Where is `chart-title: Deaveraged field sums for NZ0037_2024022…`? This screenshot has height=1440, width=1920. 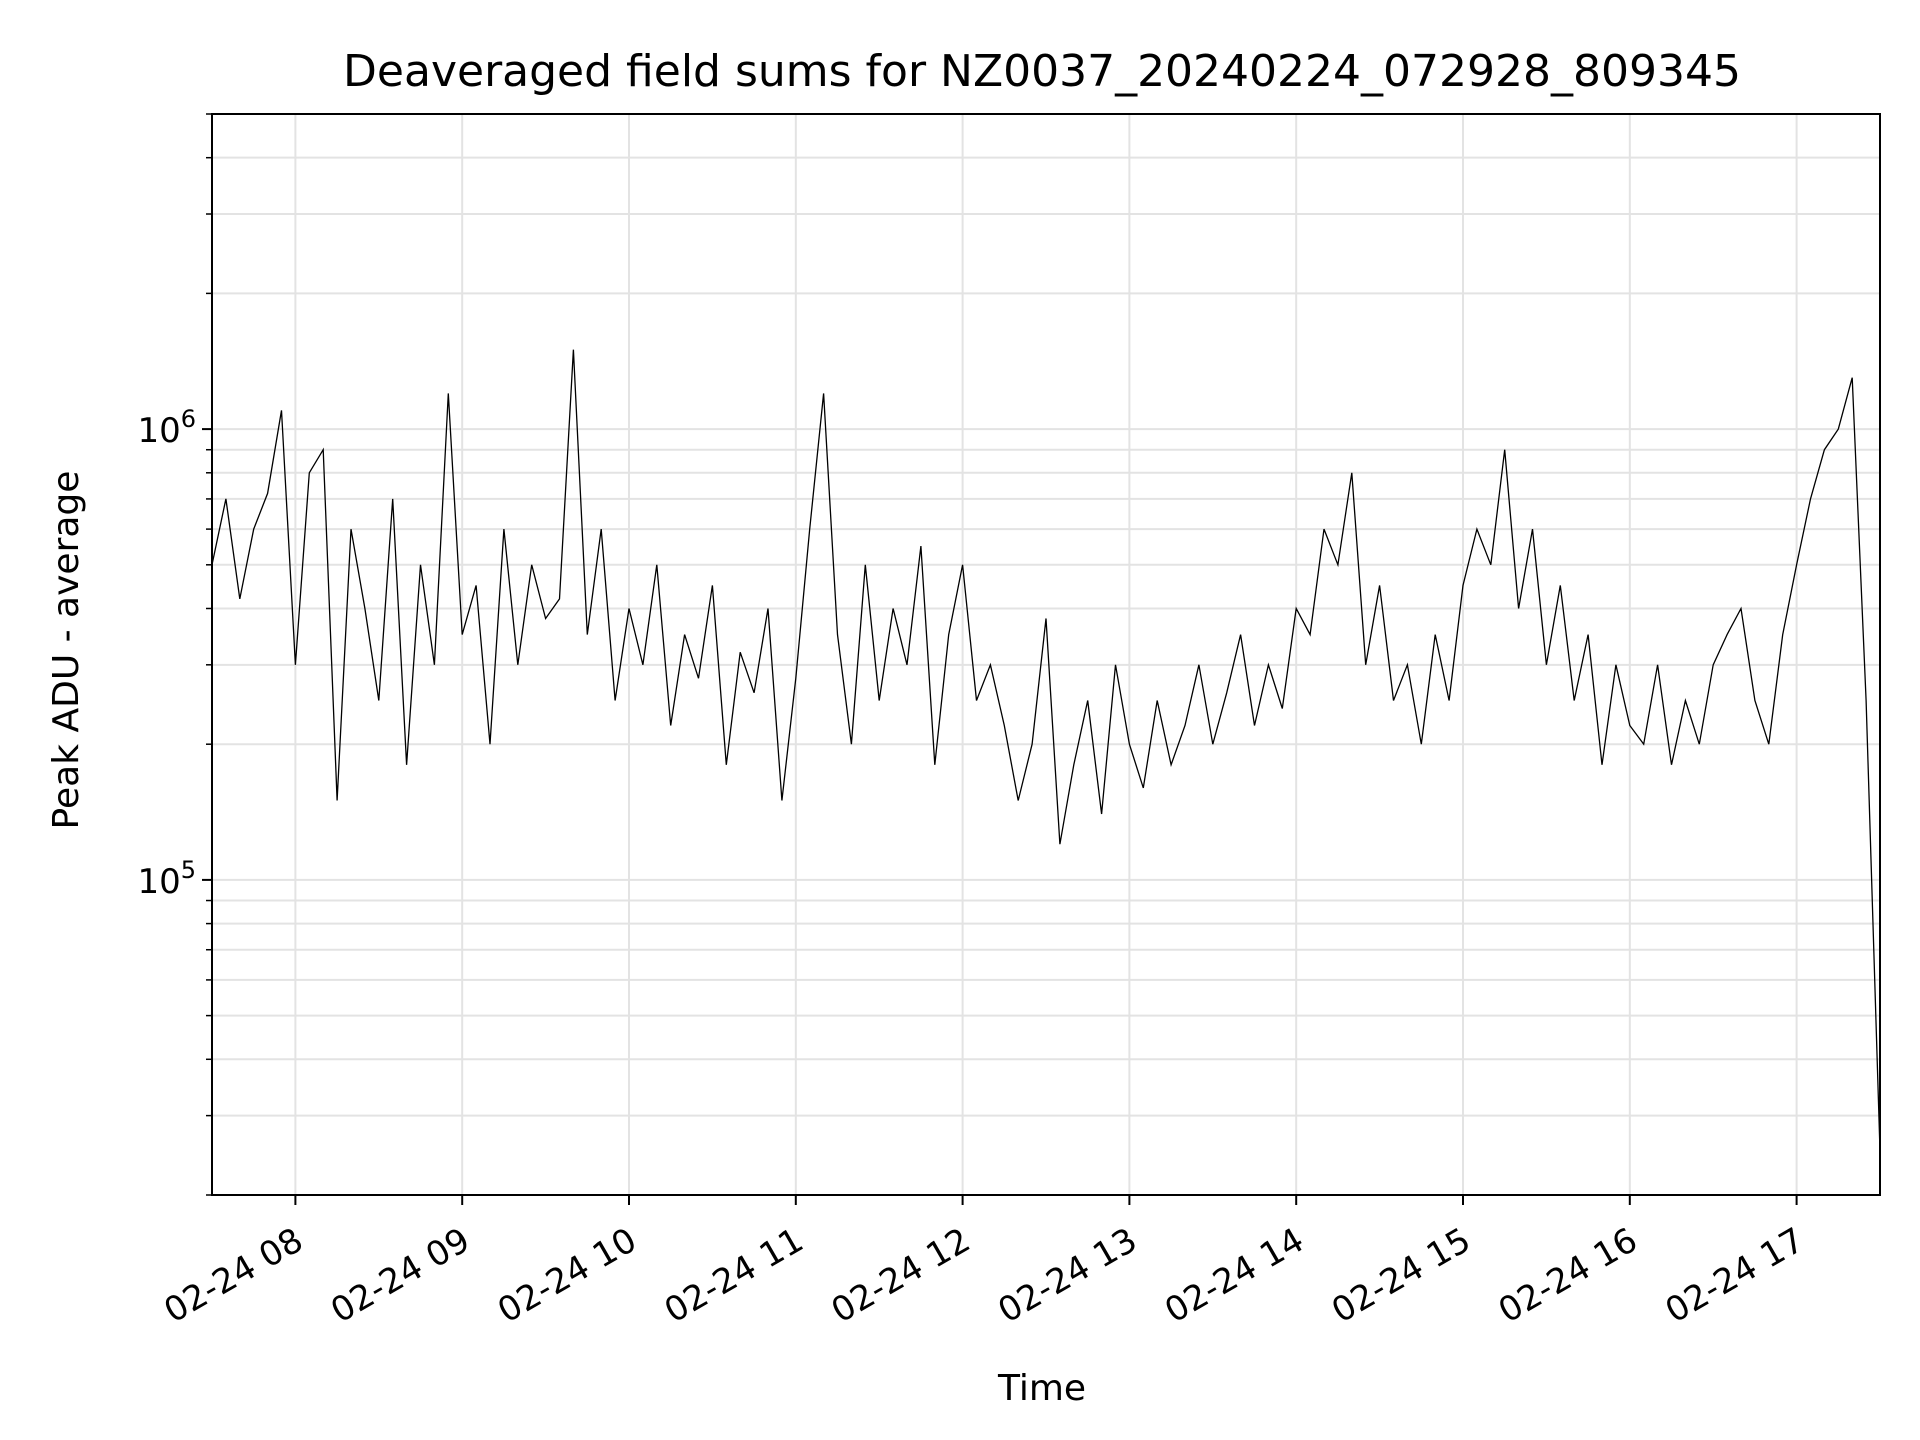
chart-title: Deaveraged field sums for NZ0037_2024022… is located at coordinates (1042, 71).